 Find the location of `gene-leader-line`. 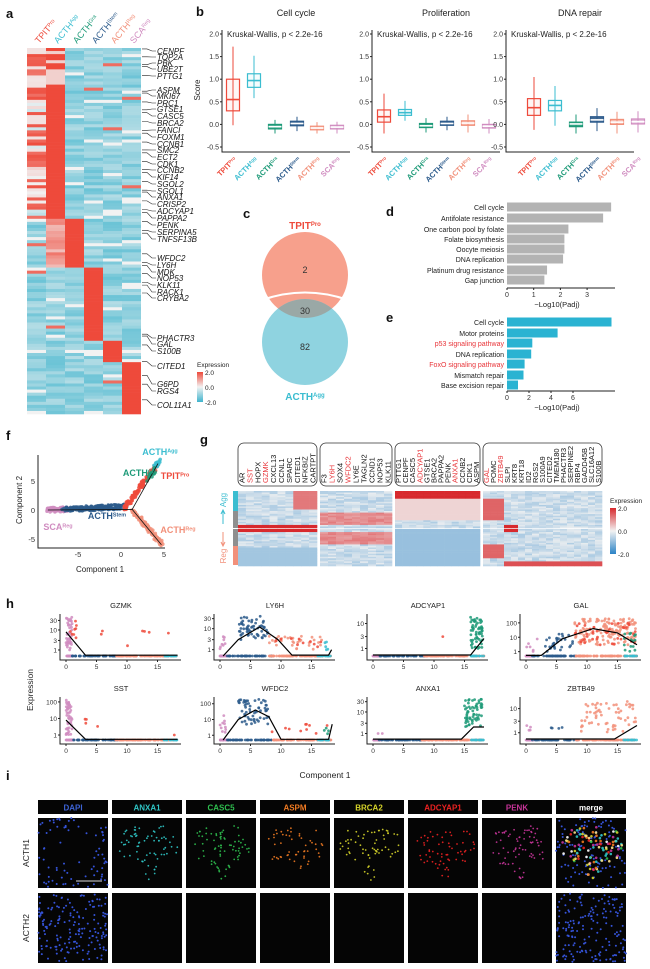

gene-leader-line is located at coordinates (149, 194).